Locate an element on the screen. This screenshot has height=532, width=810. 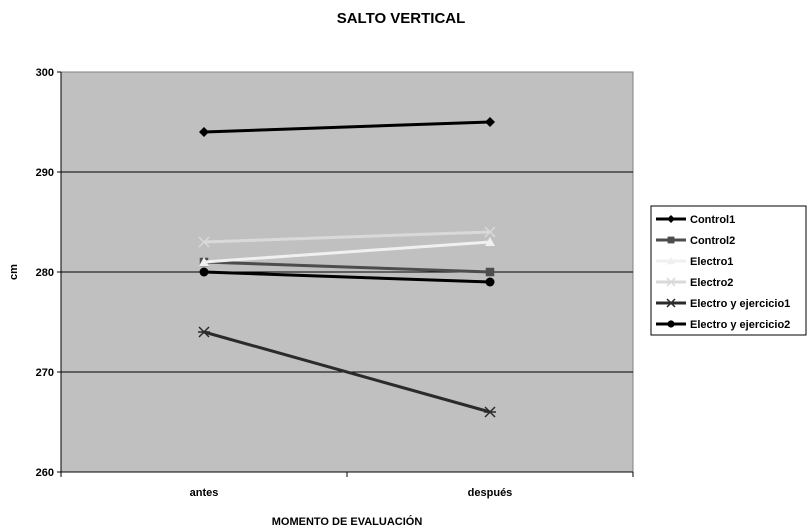
legend-item: Control1 is located at coordinates (695, 220).